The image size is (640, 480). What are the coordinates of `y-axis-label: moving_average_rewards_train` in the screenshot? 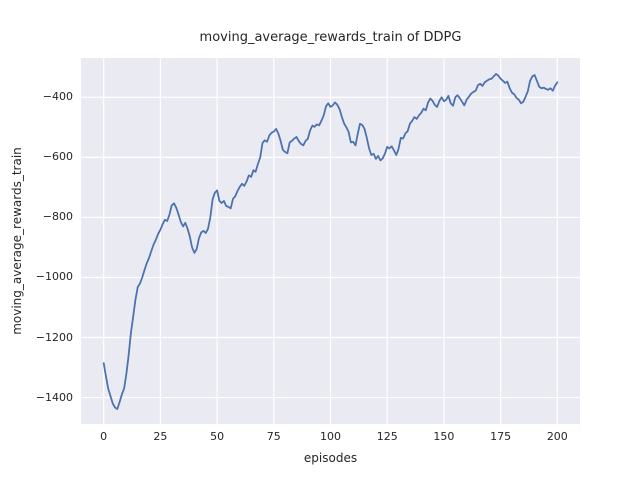 It's located at (17, 241).